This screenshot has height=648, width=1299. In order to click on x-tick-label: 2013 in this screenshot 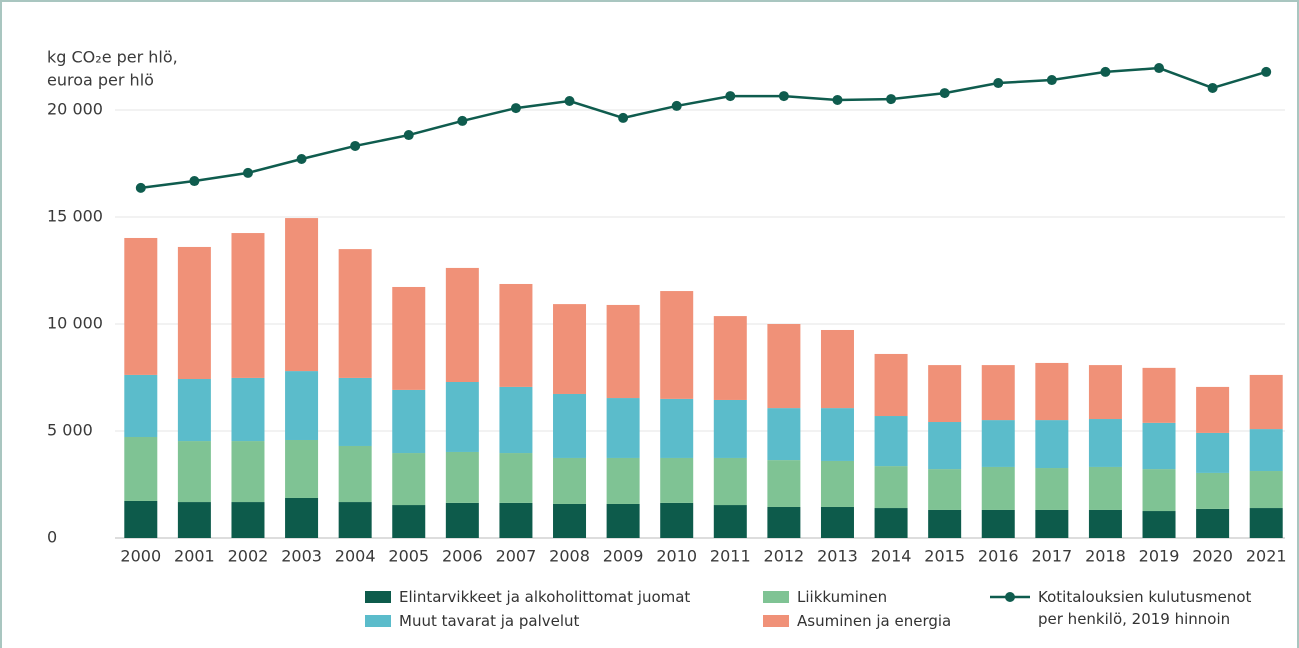, I will do `click(837, 556)`.